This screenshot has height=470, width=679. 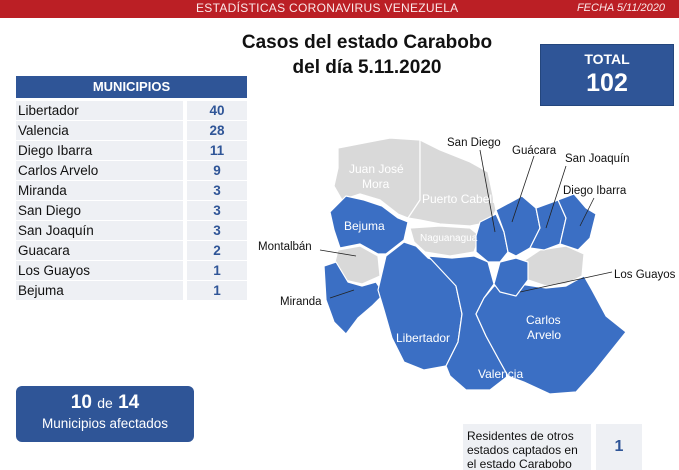 I want to click on table-row: San Joaquín 3, so click(x=131, y=231).